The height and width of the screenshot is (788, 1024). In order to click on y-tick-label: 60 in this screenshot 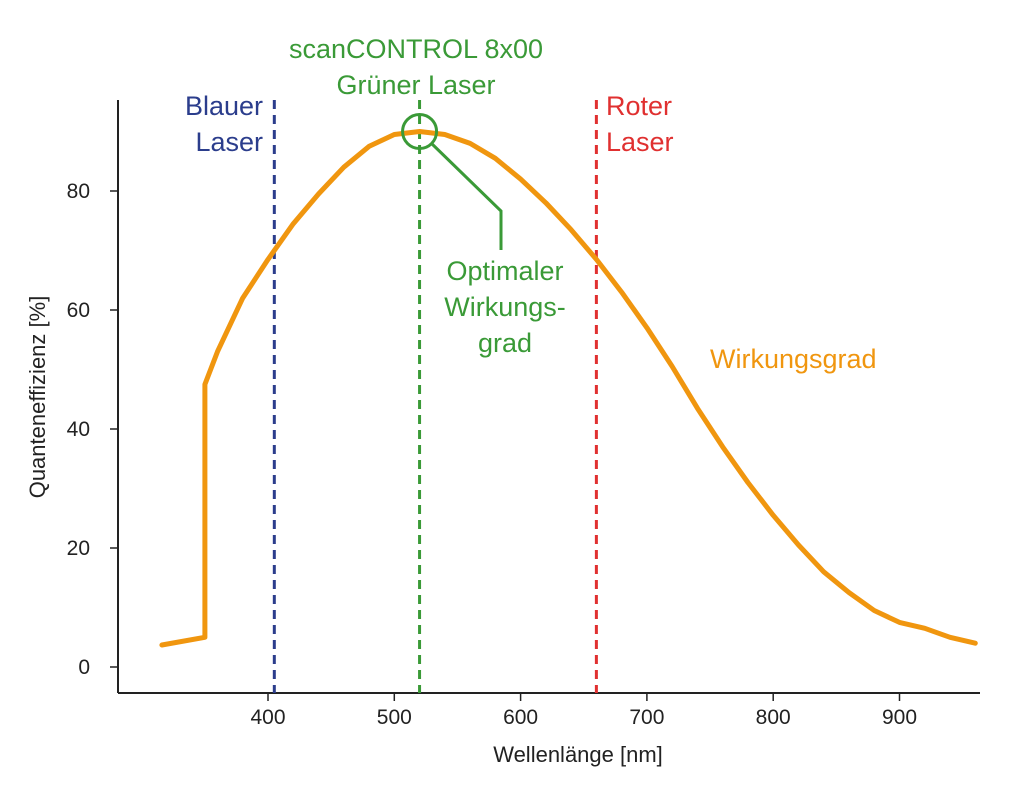, I will do `click(78, 310)`.